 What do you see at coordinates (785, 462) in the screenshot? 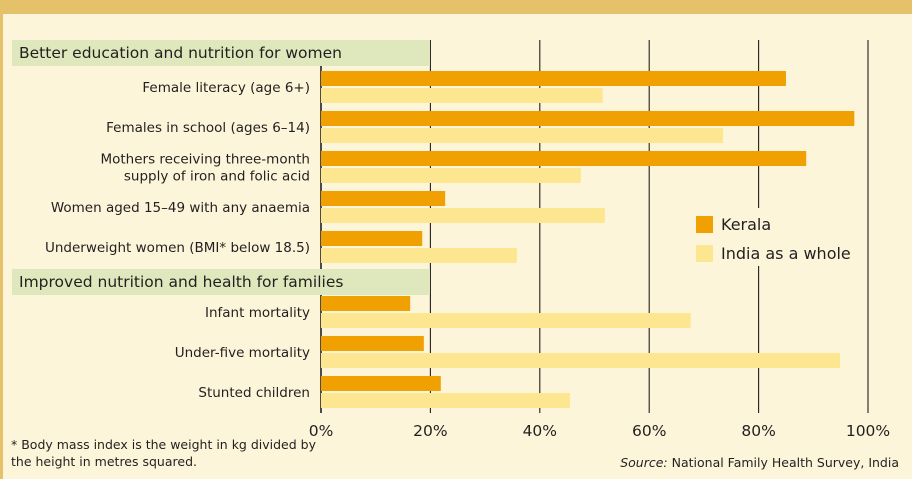
I see `source-text: National Family Health Survey, India` at bounding box center [785, 462].